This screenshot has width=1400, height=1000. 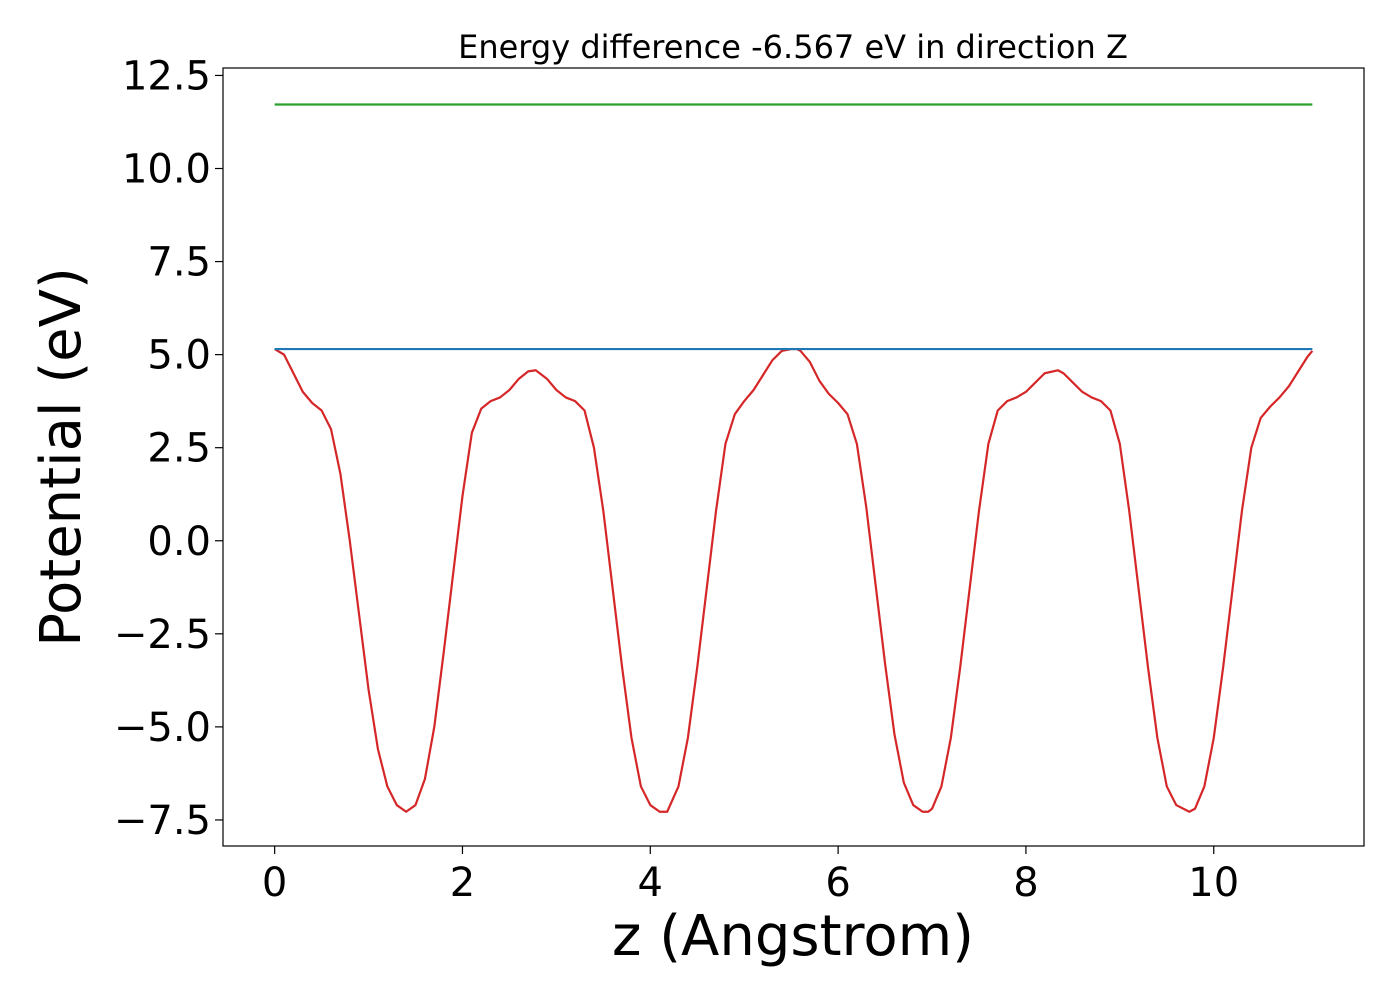 I want to click on x-tick-label: 4, so click(x=650, y=883).